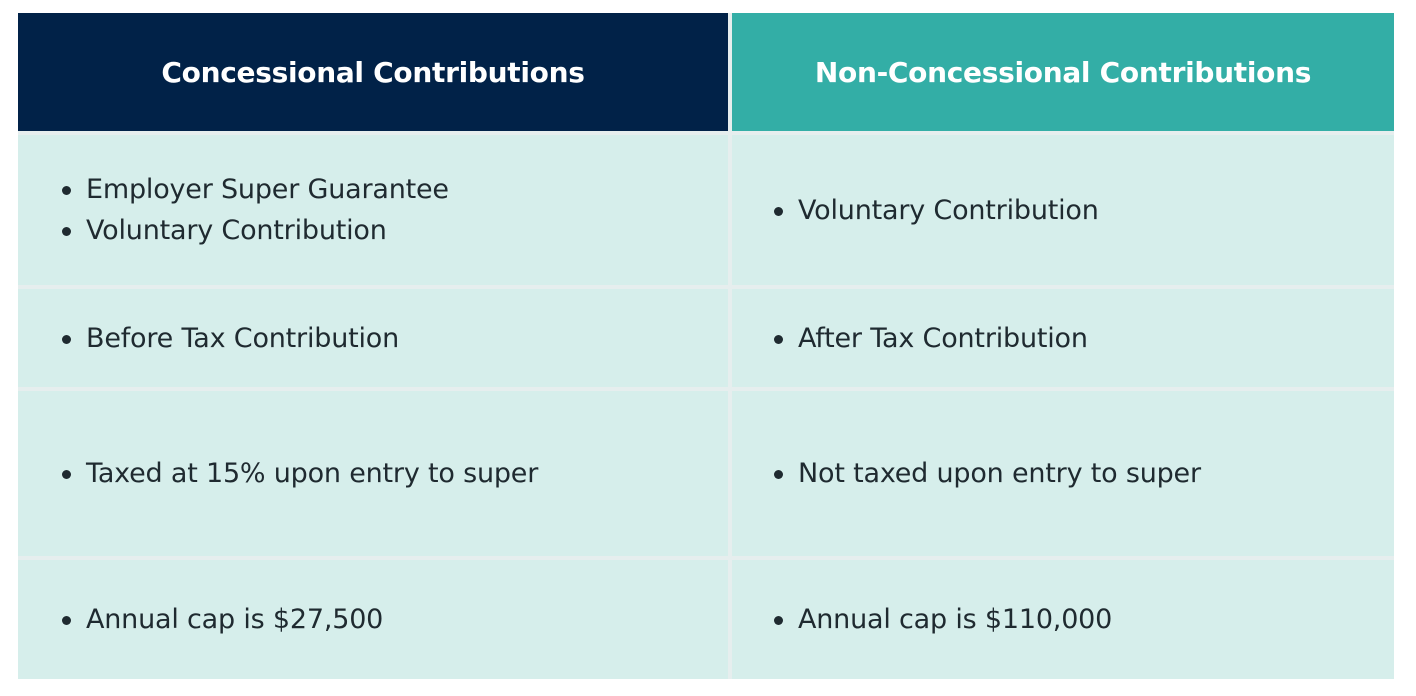  I want to click on row-2-non-concessional-list: After Tax Contribution, so click(910, 338).